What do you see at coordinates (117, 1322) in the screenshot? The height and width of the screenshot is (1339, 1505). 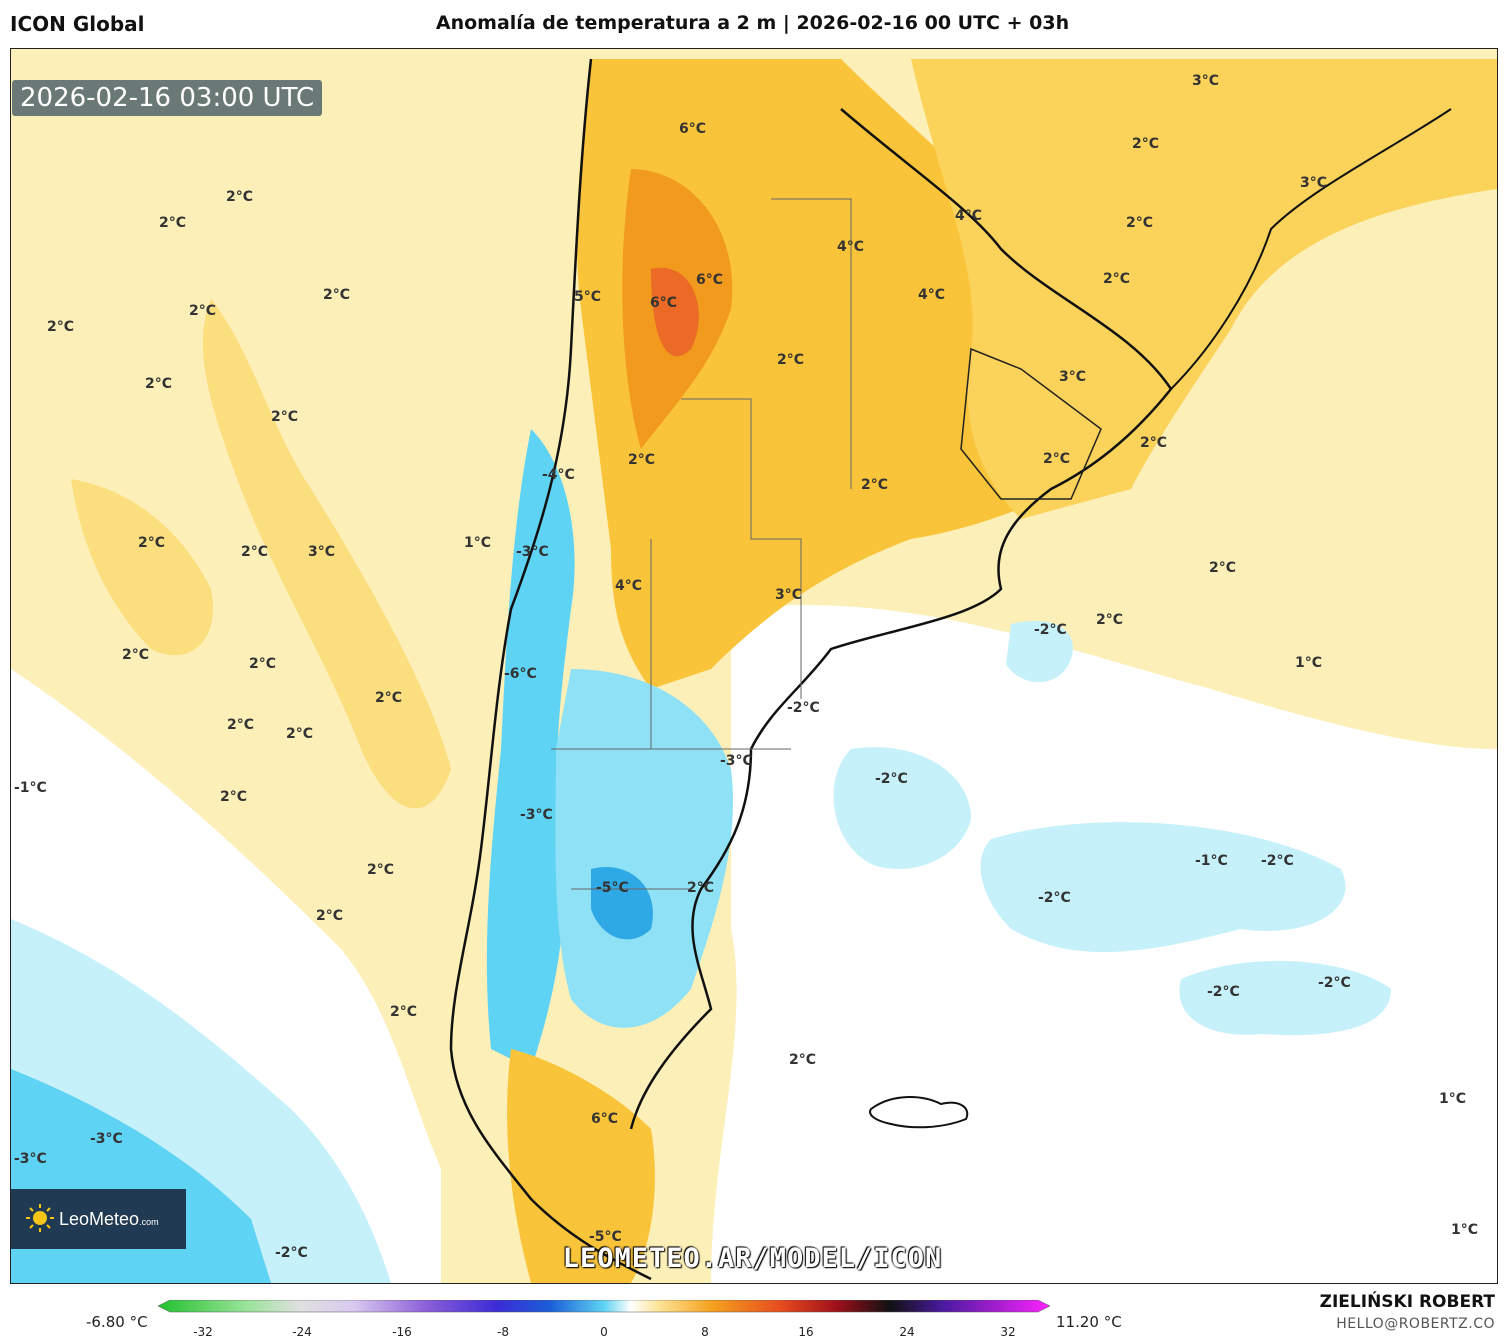 I see `colorbar-min-label: -6.80 °C` at bounding box center [117, 1322].